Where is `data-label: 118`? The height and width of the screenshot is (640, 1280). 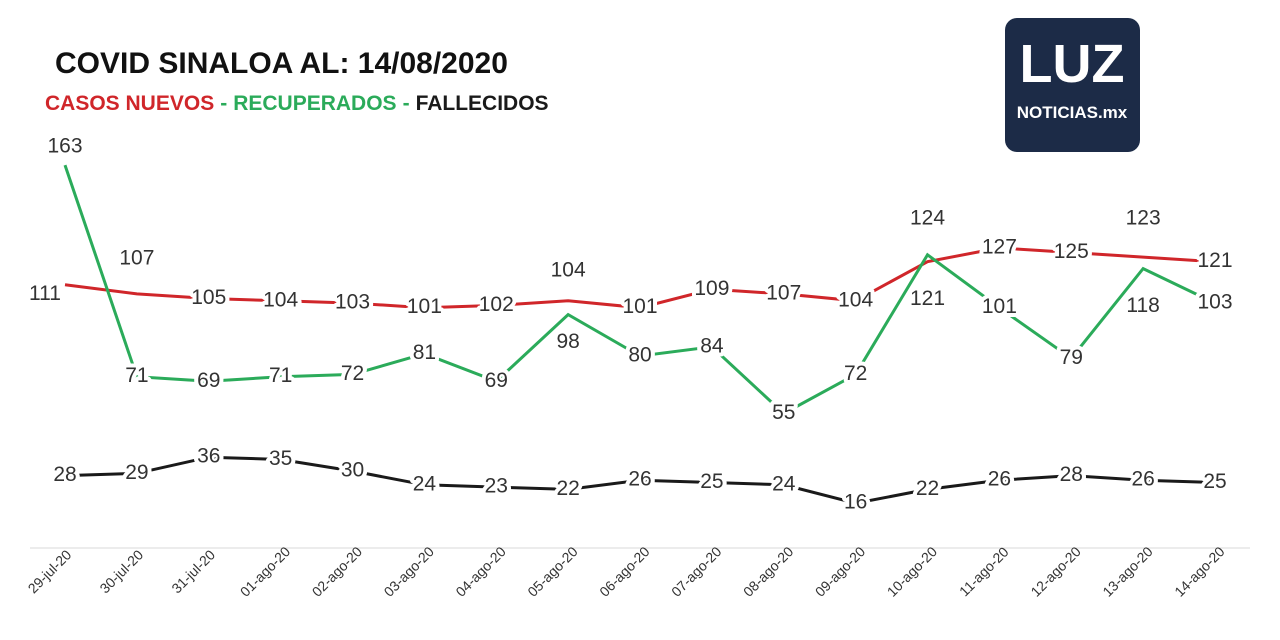
data-label: 118 is located at coordinates (1142, 305).